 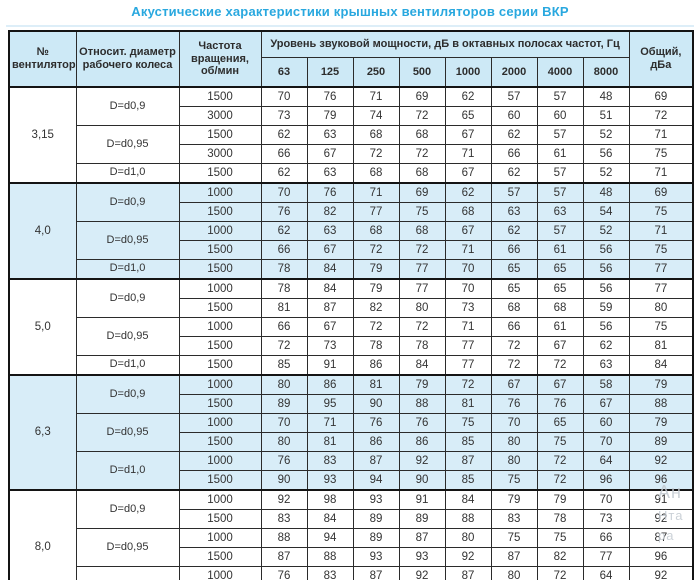 I want to click on level-cell-500: 77, so click(x=422, y=288).